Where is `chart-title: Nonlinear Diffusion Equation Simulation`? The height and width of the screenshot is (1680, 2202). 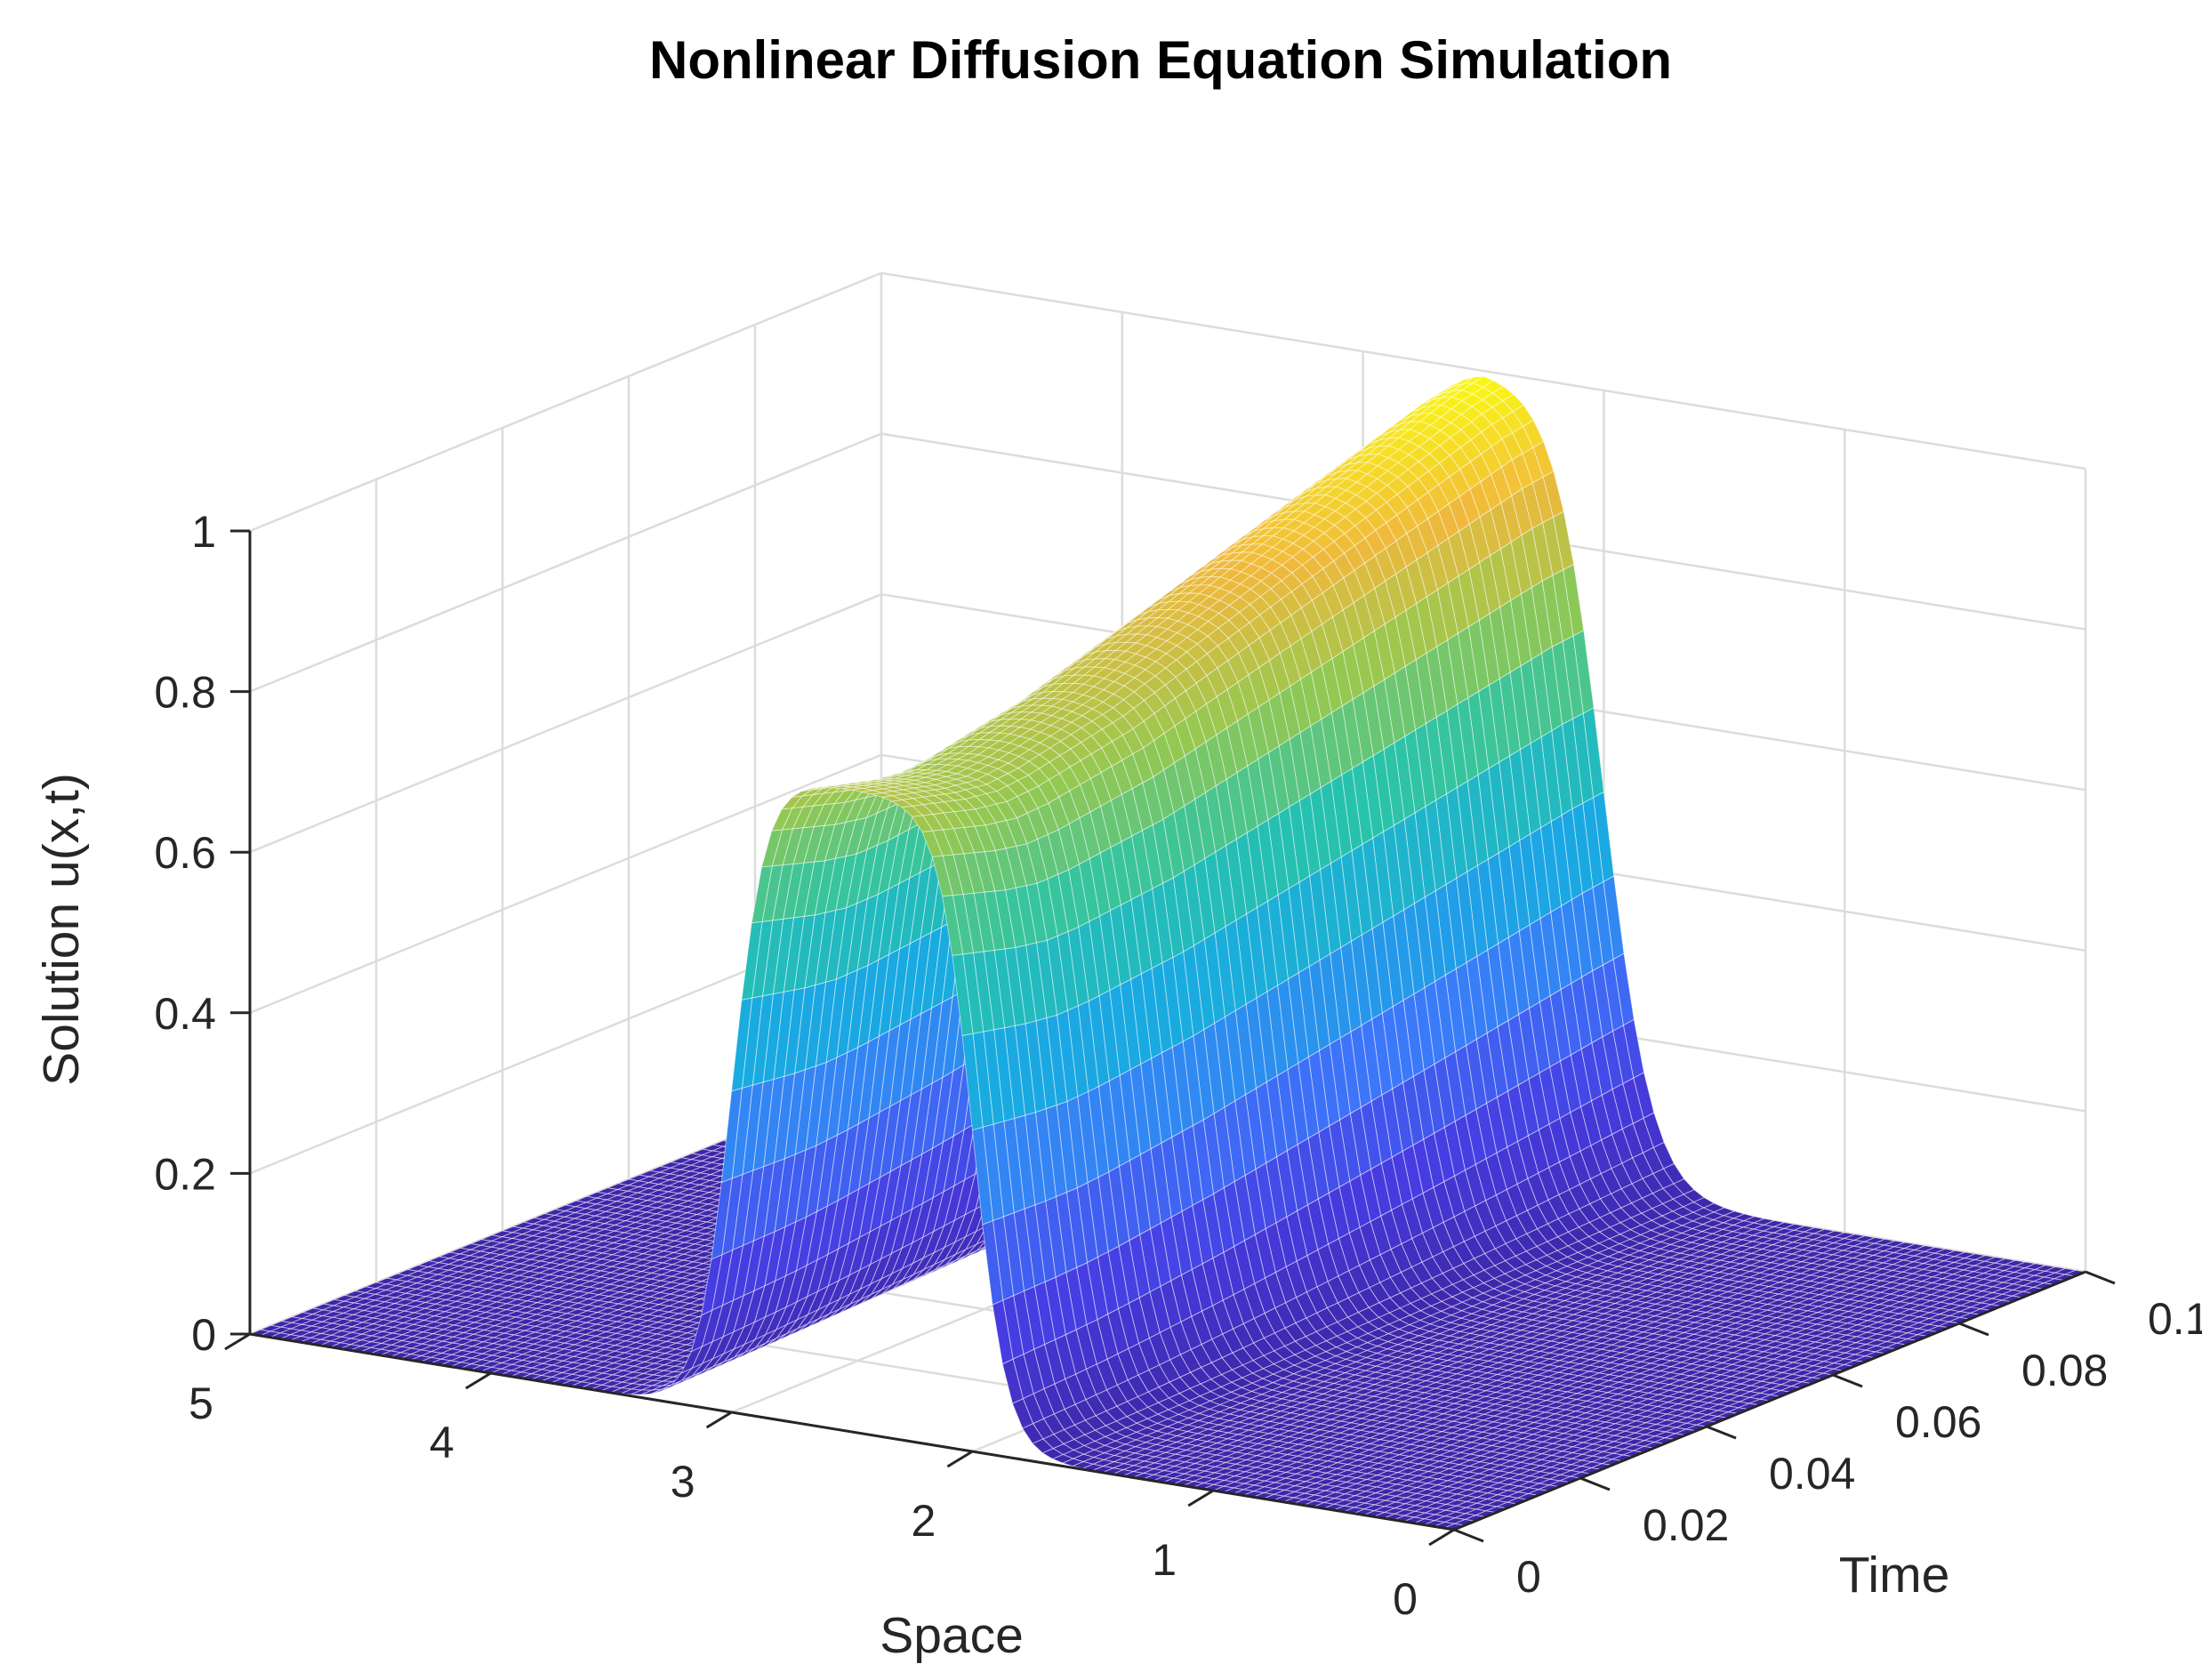 chart-title: Nonlinear Diffusion Equation Simulation is located at coordinates (1160, 60).